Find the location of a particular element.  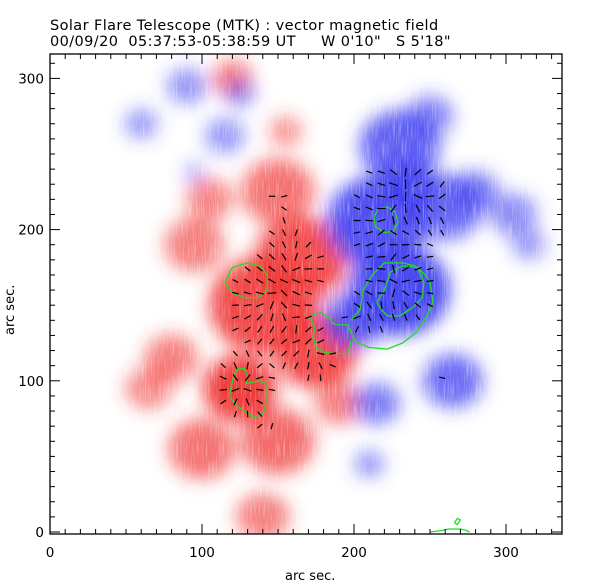

y-axis-label: arc sec. is located at coordinates (10, 310).